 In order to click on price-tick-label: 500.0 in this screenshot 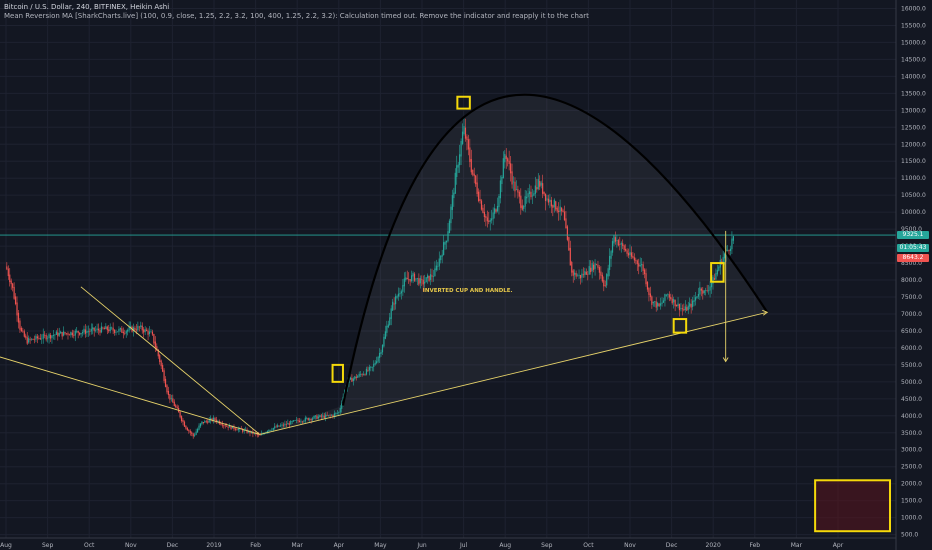, I will do `click(909, 535)`.